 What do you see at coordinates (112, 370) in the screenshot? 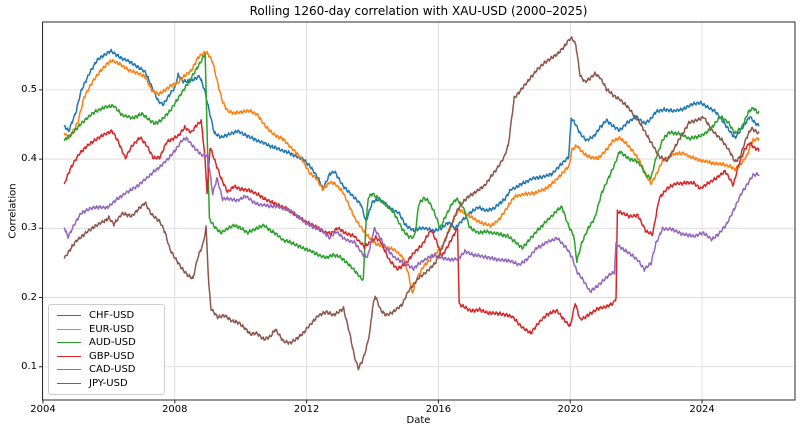
I see `legend-label: CAD-USD` at bounding box center [112, 370].